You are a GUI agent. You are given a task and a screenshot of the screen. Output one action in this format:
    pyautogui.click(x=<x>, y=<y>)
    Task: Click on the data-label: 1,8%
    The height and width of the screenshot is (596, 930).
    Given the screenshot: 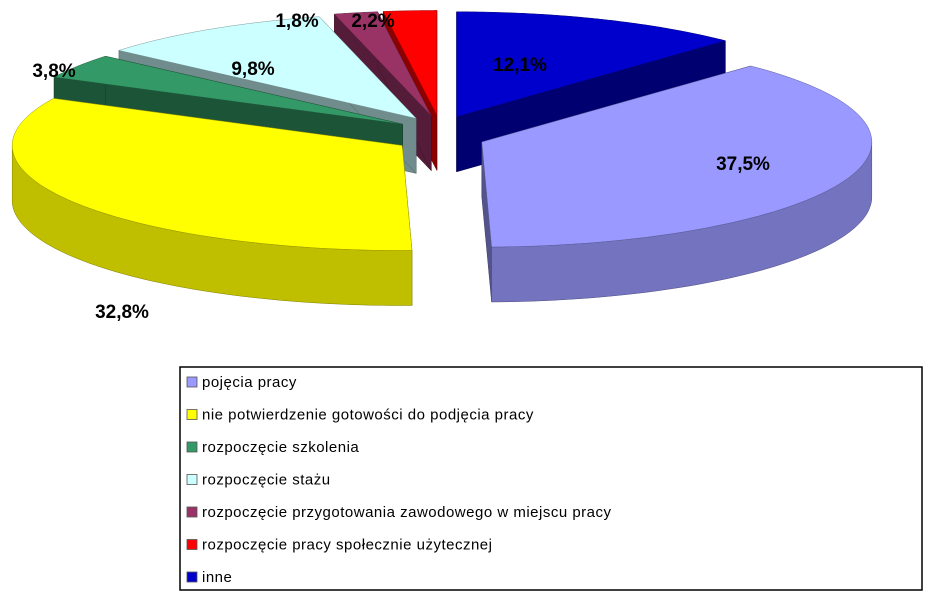 What is the action you would take?
    pyautogui.click(x=296, y=21)
    